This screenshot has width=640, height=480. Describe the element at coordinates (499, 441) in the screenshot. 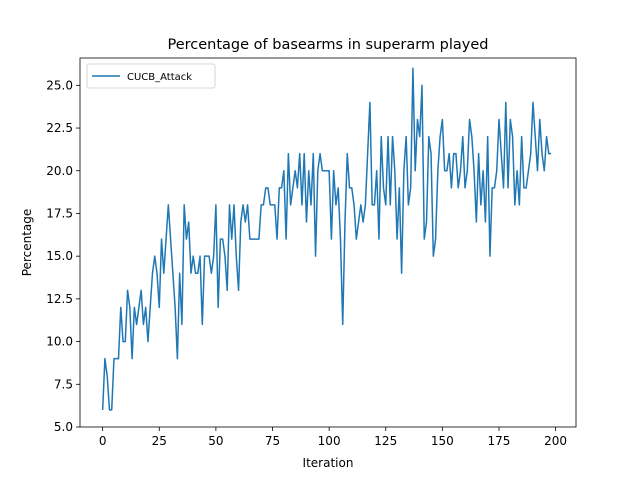

I see `x-tick-label: 175` at that location.